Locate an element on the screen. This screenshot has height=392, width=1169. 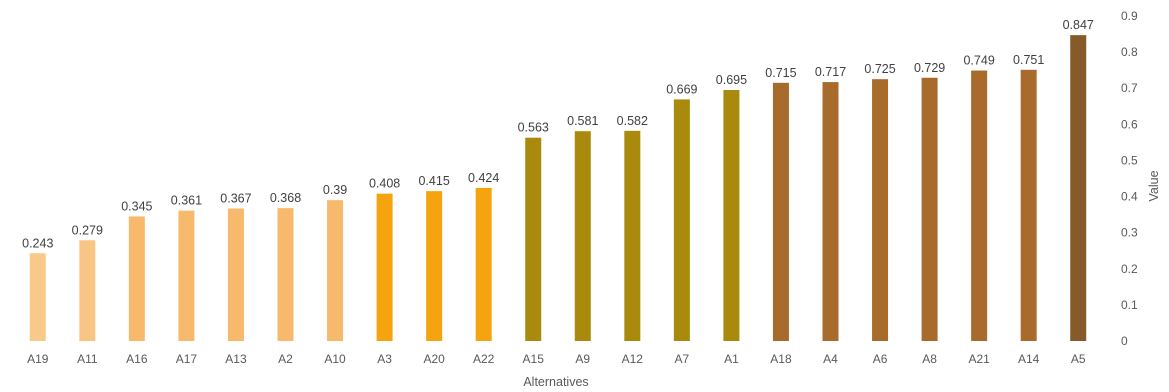
x-tick-label: A4 is located at coordinates (830, 359).